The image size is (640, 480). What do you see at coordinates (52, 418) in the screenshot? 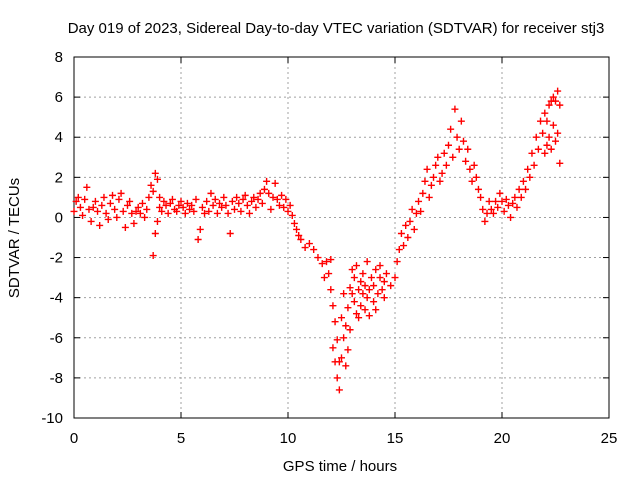
I see `y-tick-label: -10` at bounding box center [52, 418].